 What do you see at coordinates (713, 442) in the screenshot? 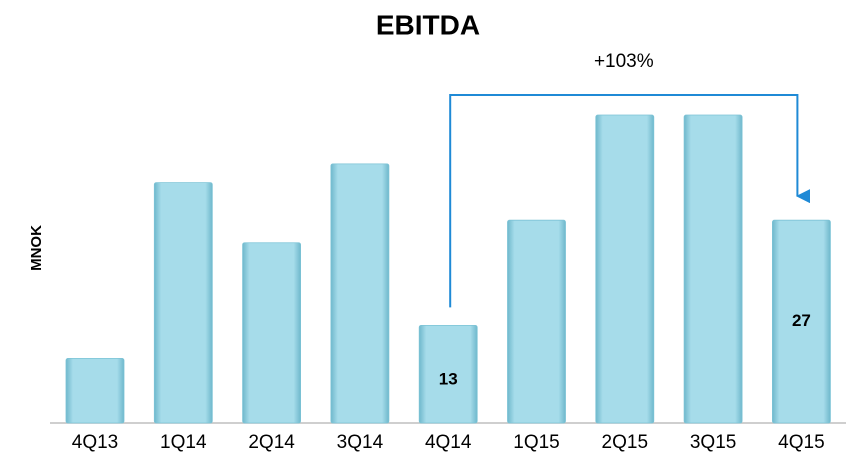
I see `x-tick-label: 3Q15` at bounding box center [713, 442].